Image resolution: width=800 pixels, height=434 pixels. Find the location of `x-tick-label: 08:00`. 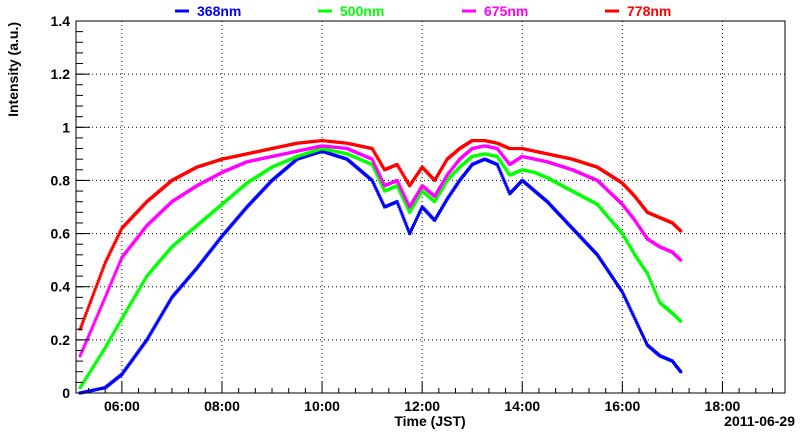

x-tick-label: 08:00 is located at coordinates (222, 406).